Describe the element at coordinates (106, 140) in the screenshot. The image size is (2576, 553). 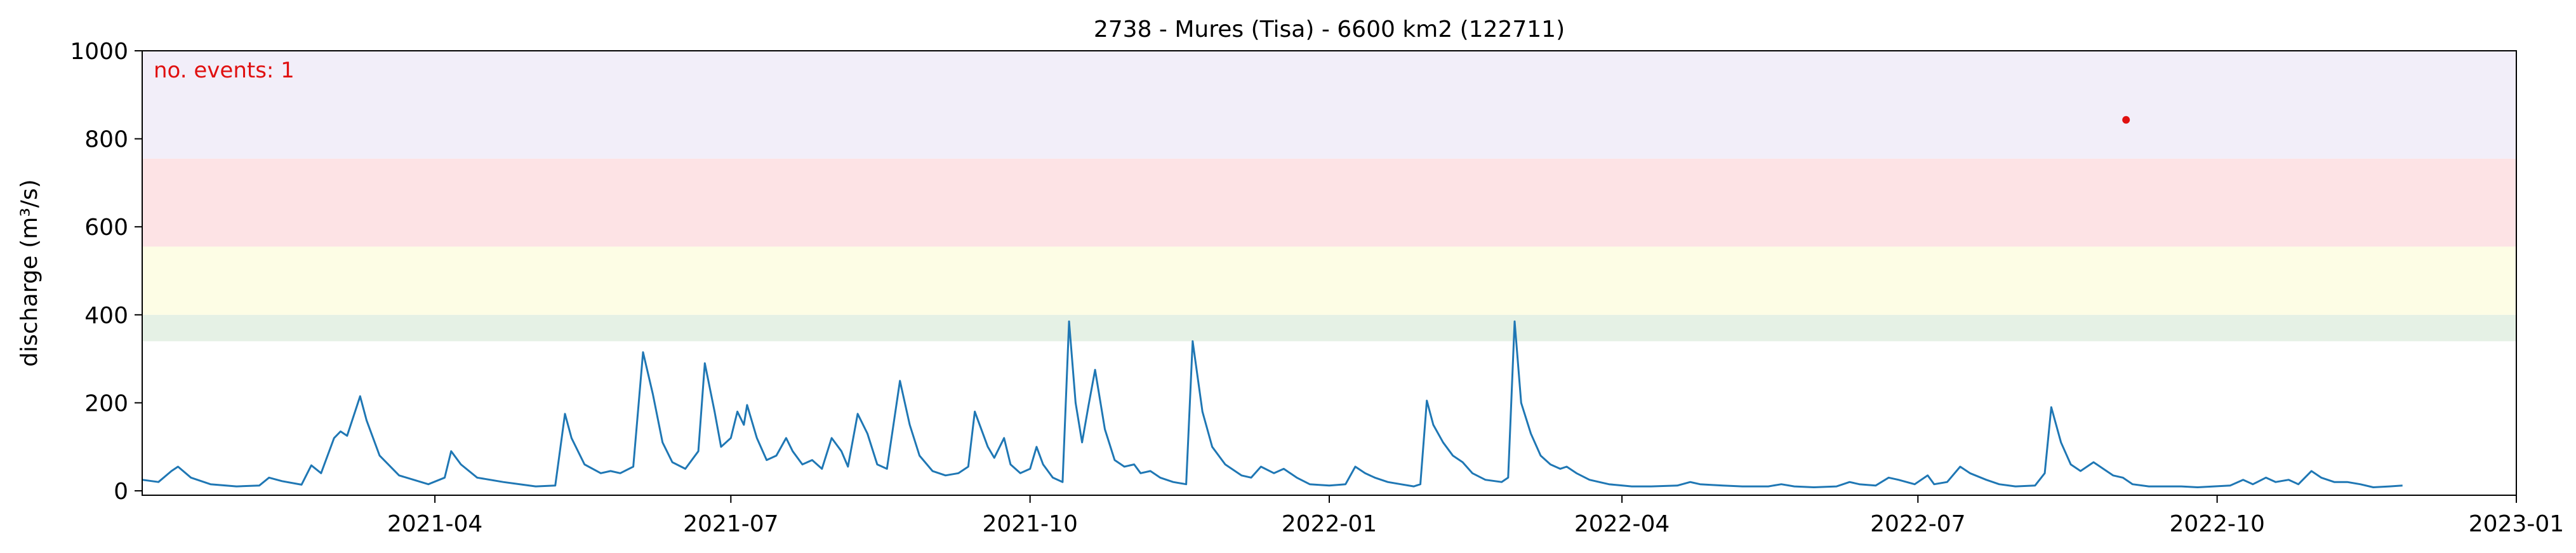
I see `y-tick-label: 800` at that location.